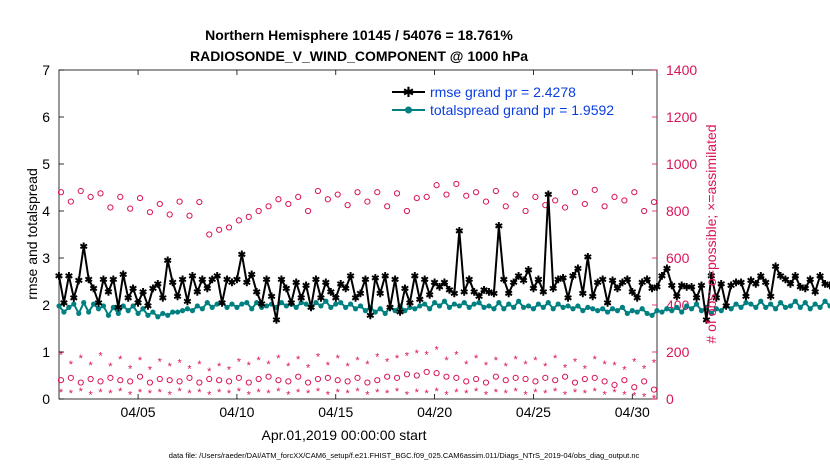 The height and width of the screenshot is (470, 830). I want to click on chart-subtitle: RADIOSONDE_V_WIND_COMPONENT @ 1000 hPa, so click(359, 56).